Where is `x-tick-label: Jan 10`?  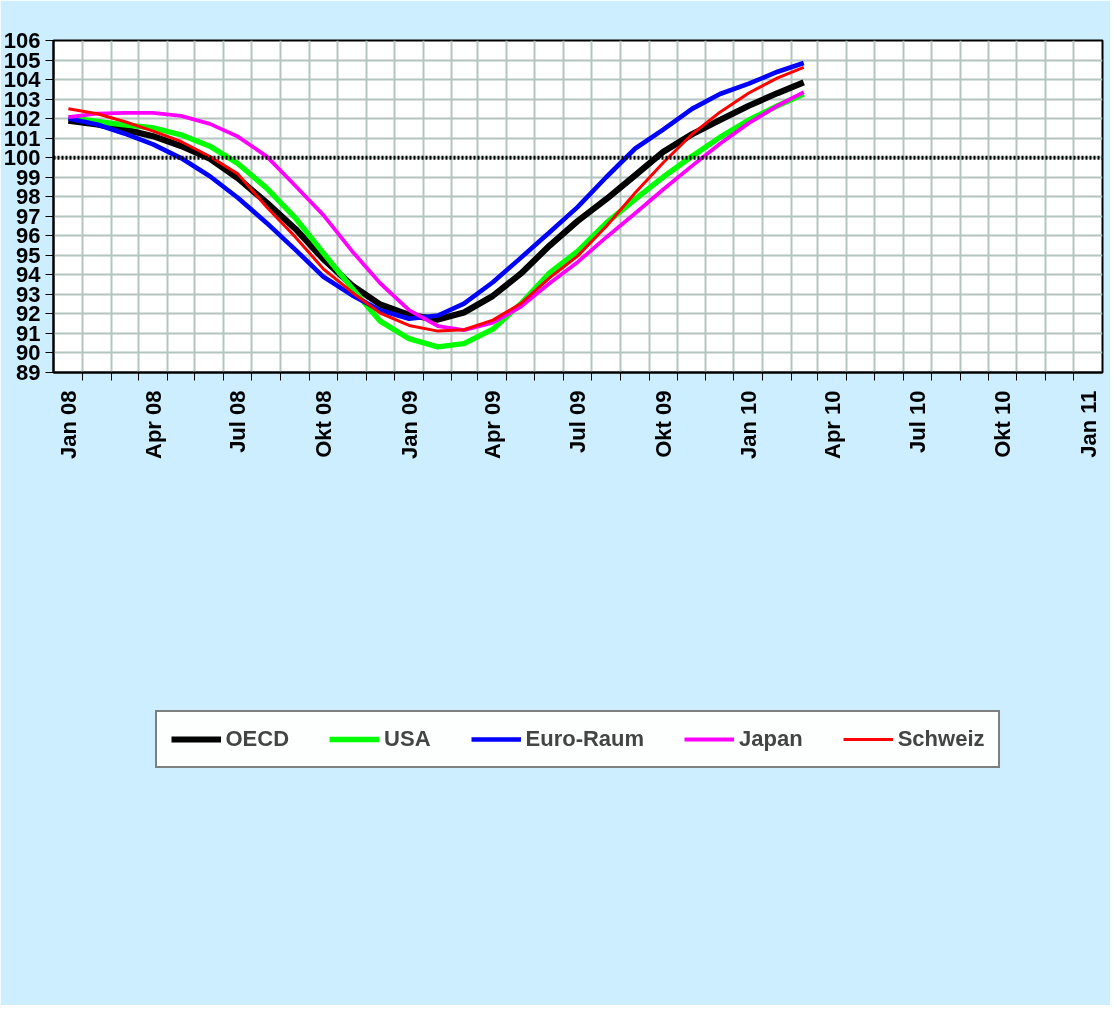 x-tick-label: Jan 10 is located at coordinates (749, 424).